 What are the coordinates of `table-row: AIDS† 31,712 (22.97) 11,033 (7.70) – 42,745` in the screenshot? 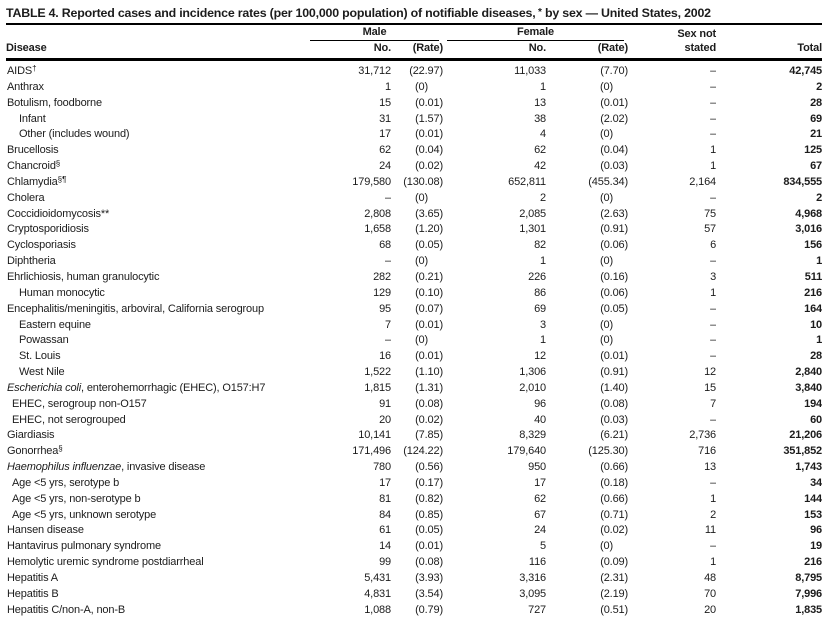 It's located at (414, 70).